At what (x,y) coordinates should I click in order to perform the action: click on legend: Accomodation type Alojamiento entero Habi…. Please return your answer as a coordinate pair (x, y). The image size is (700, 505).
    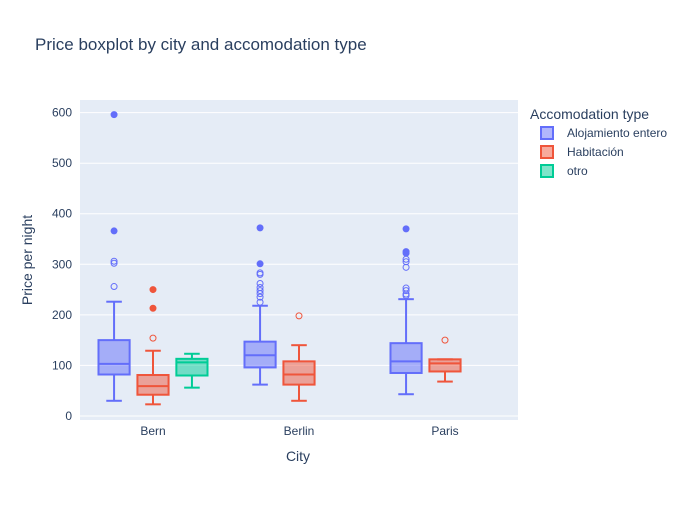
    Looking at the image, I should click on (598, 142).